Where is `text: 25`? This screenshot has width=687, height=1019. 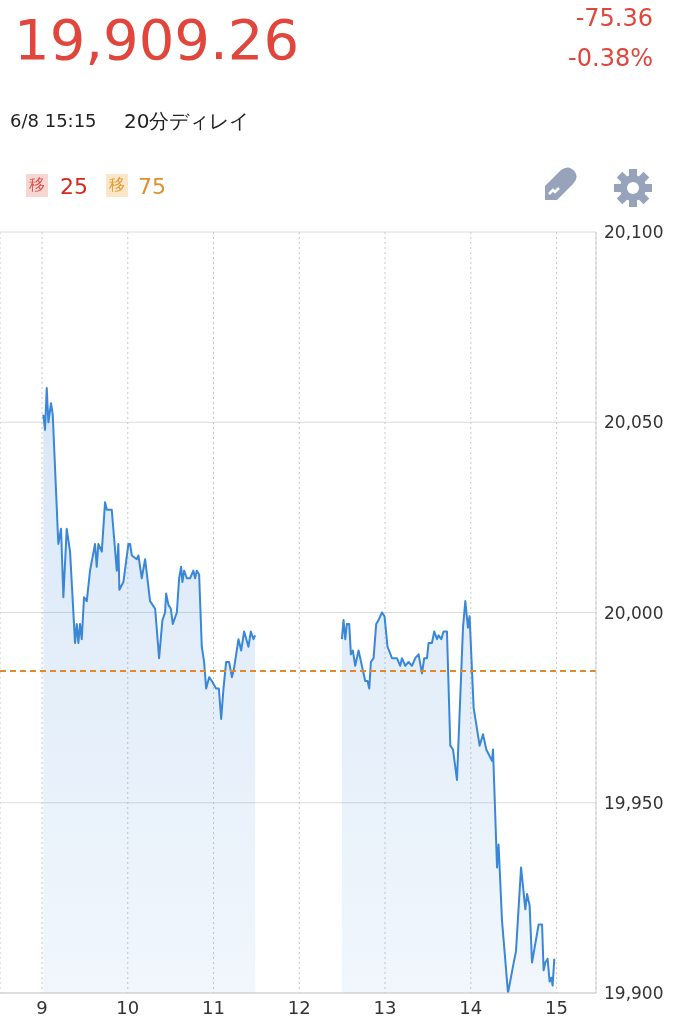 text: 25 is located at coordinates (74, 186).